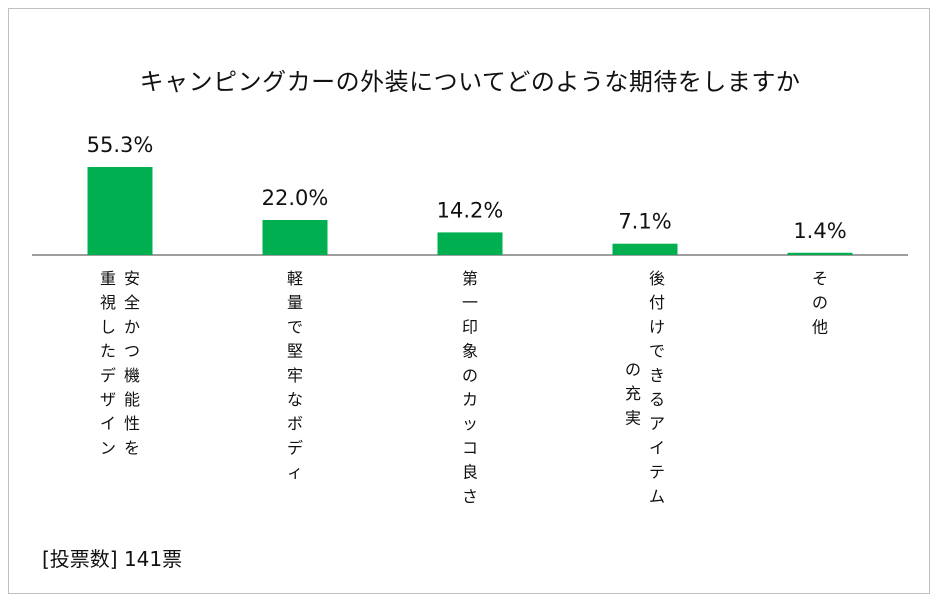  I want to click on data-label: 1.4%, so click(819, 231).